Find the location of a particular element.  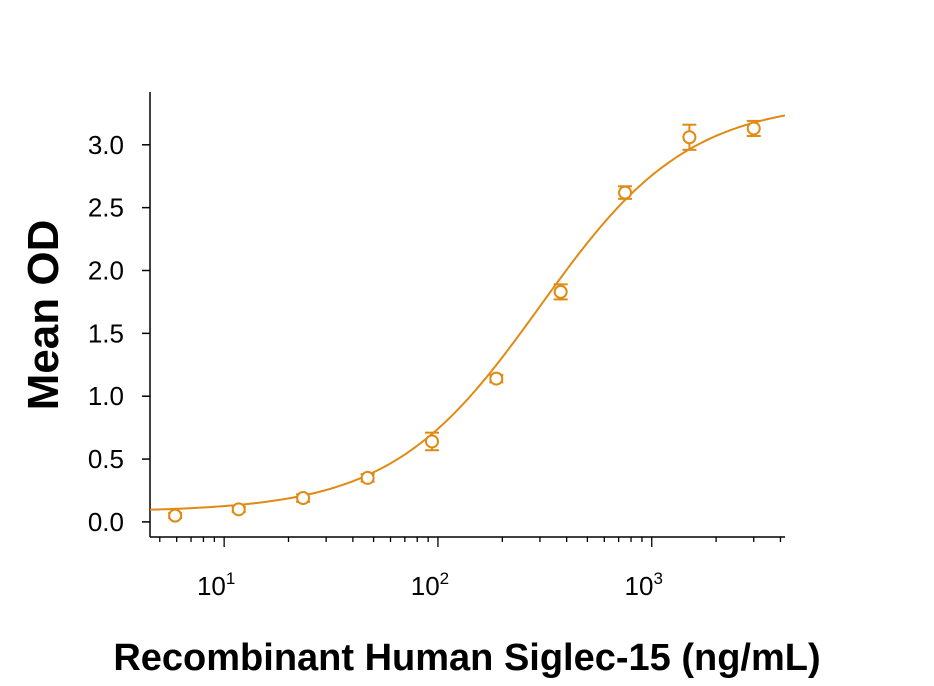

y-tick-label: 1.5 is located at coordinates (106, 333).